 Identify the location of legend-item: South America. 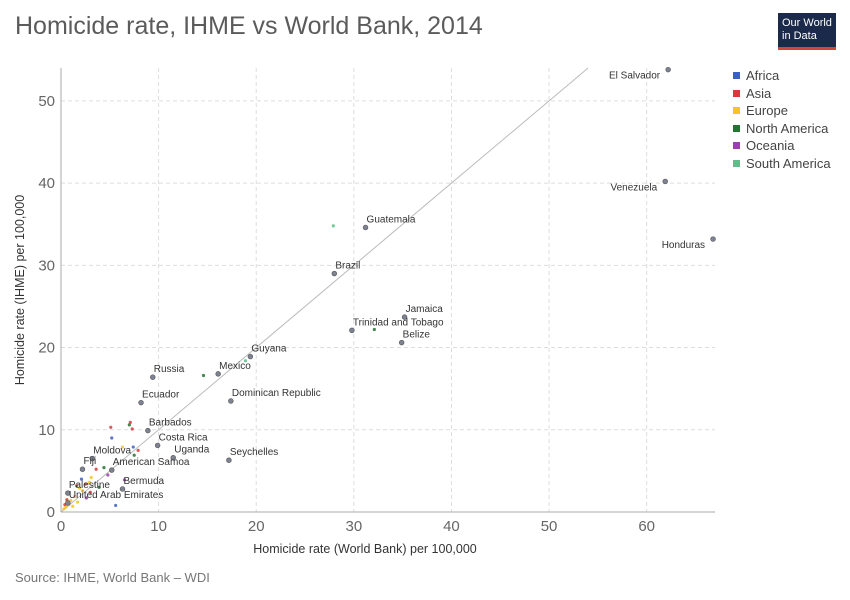
(782, 164).